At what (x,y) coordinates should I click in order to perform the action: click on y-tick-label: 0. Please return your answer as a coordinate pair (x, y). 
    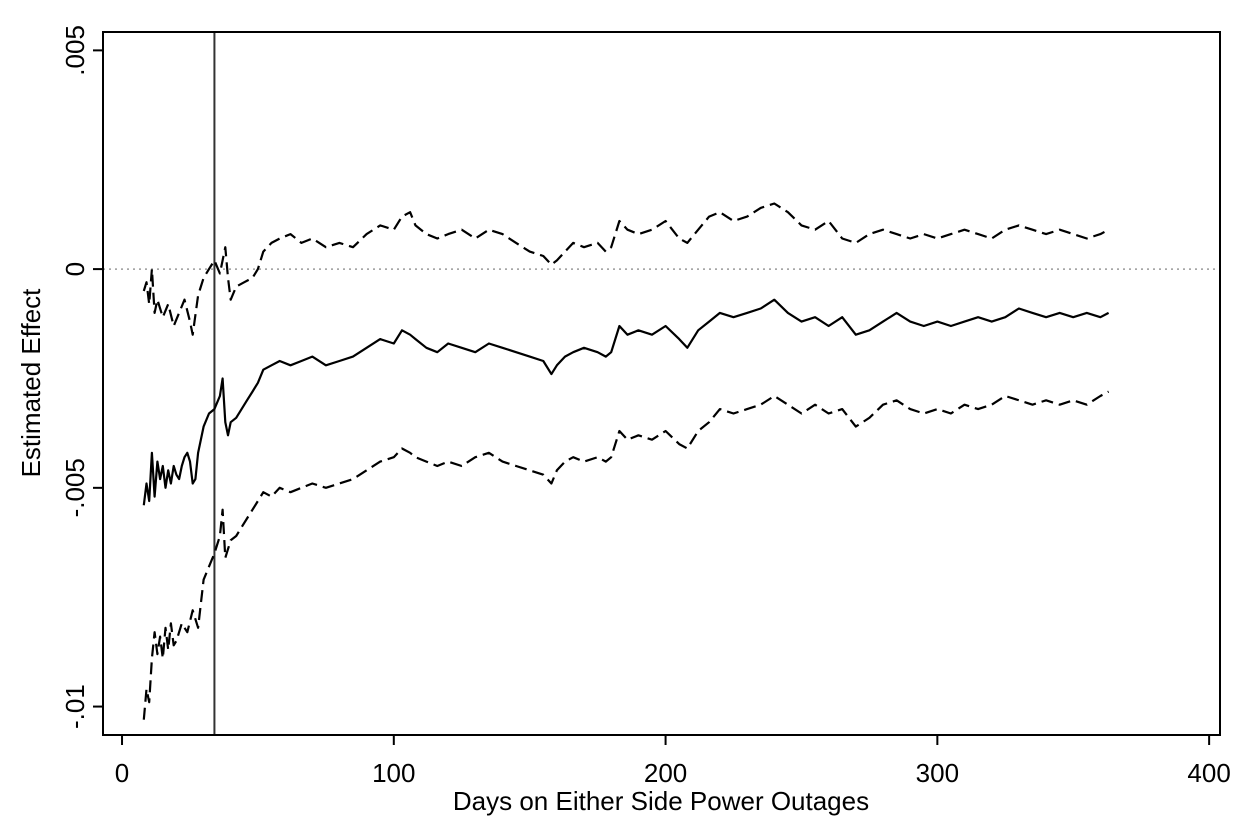
    Looking at the image, I should click on (75, 269).